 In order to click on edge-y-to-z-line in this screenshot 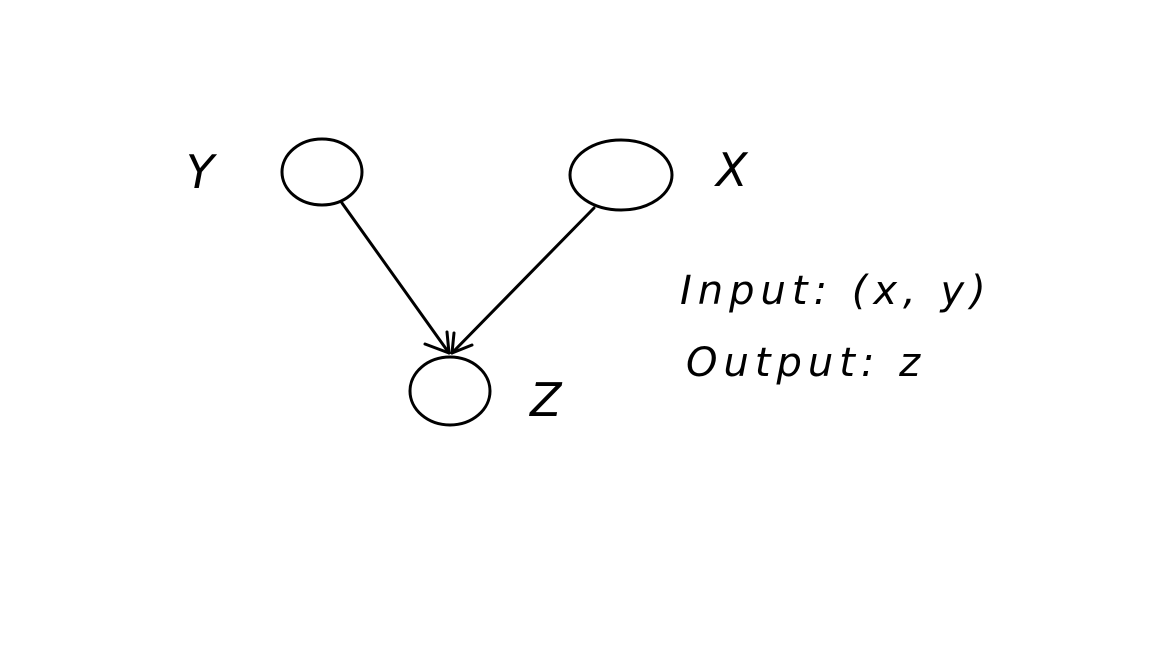, I will do `click(395, 278)`.